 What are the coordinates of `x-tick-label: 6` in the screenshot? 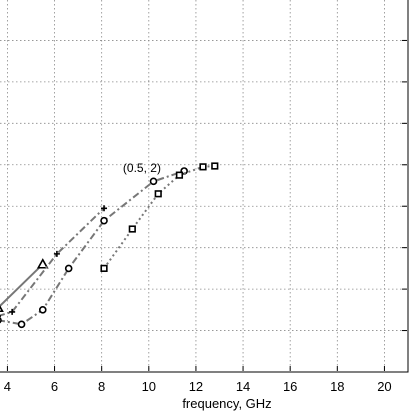 It's located at (54, 386).